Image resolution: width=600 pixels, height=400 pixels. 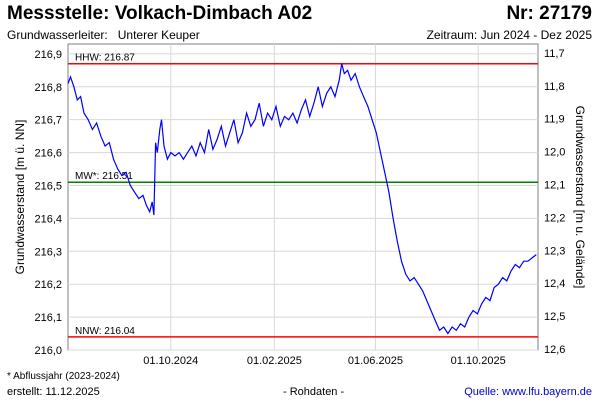 What do you see at coordinates (274, 361) in the screenshot?
I see `x-tick-label: 01.02.2025` at bounding box center [274, 361].